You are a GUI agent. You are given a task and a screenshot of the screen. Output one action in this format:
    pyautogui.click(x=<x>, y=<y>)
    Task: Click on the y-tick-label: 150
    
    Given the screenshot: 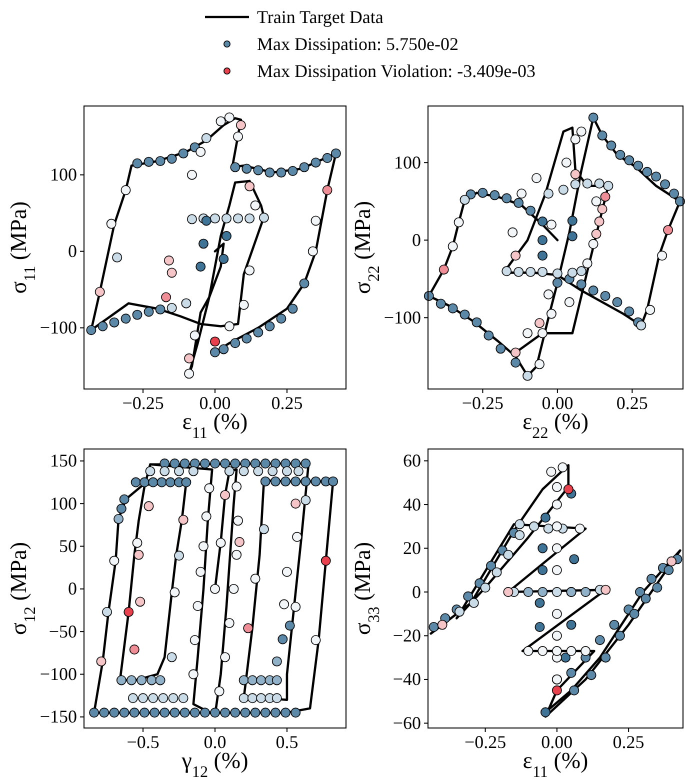 What is the action you would take?
    pyautogui.click(x=63, y=460)
    